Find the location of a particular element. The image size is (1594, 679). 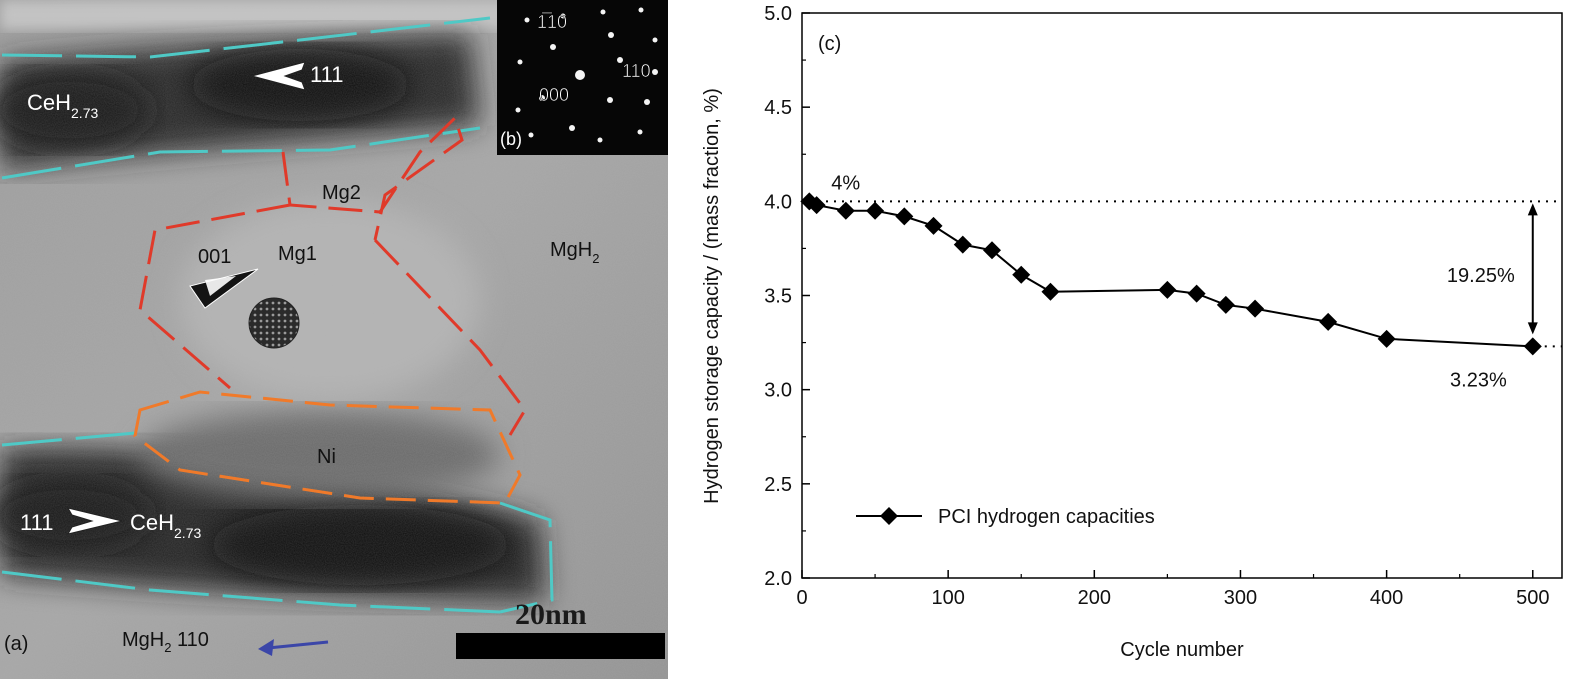

arrow-111-top-icon is located at coordinates (278, 76).